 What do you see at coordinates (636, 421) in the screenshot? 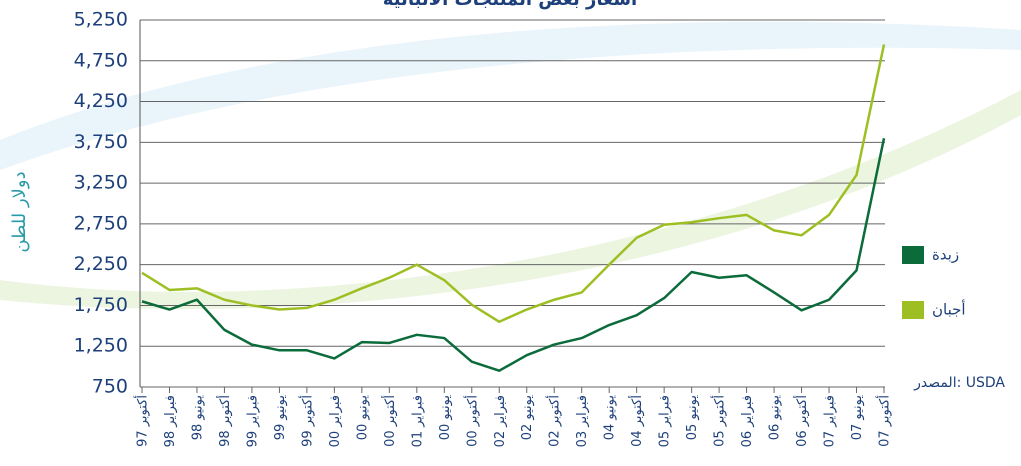
I see `x-tick-label: أكتوبر 04` at bounding box center [636, 421].